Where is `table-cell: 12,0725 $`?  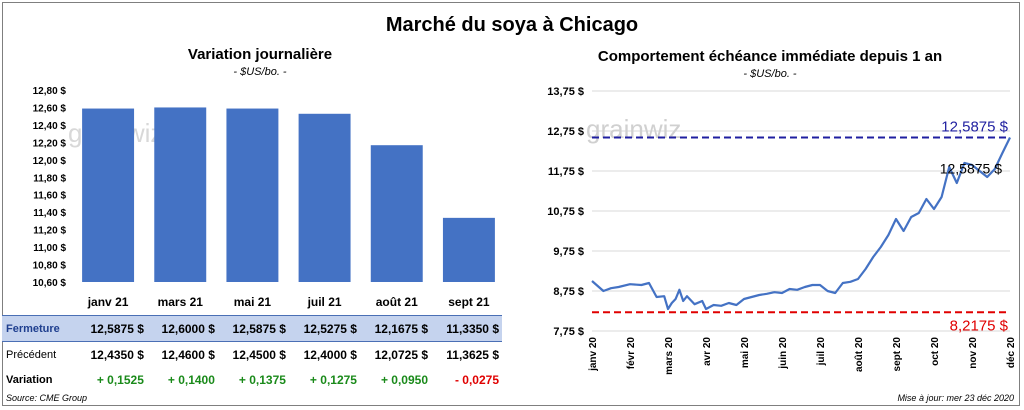
table-cell: 12,0725 $ is located at coordinates (401, 354).